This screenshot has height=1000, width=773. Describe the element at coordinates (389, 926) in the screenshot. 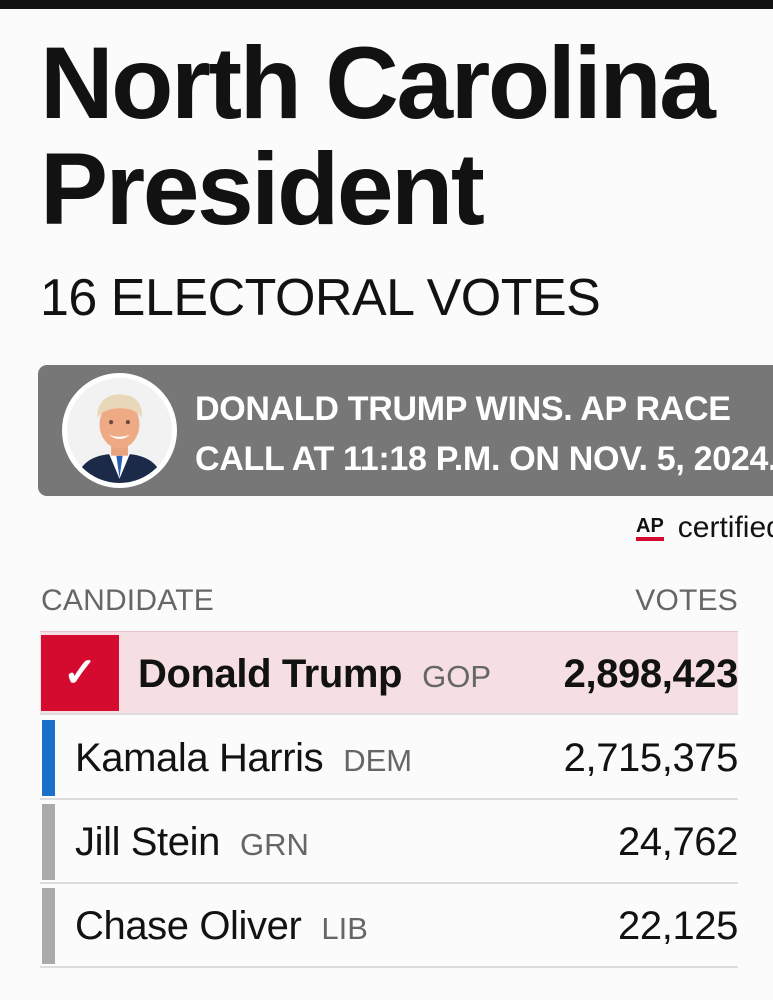

I see `candidate-row: Chase Oliver LIB 22,125` at that location.